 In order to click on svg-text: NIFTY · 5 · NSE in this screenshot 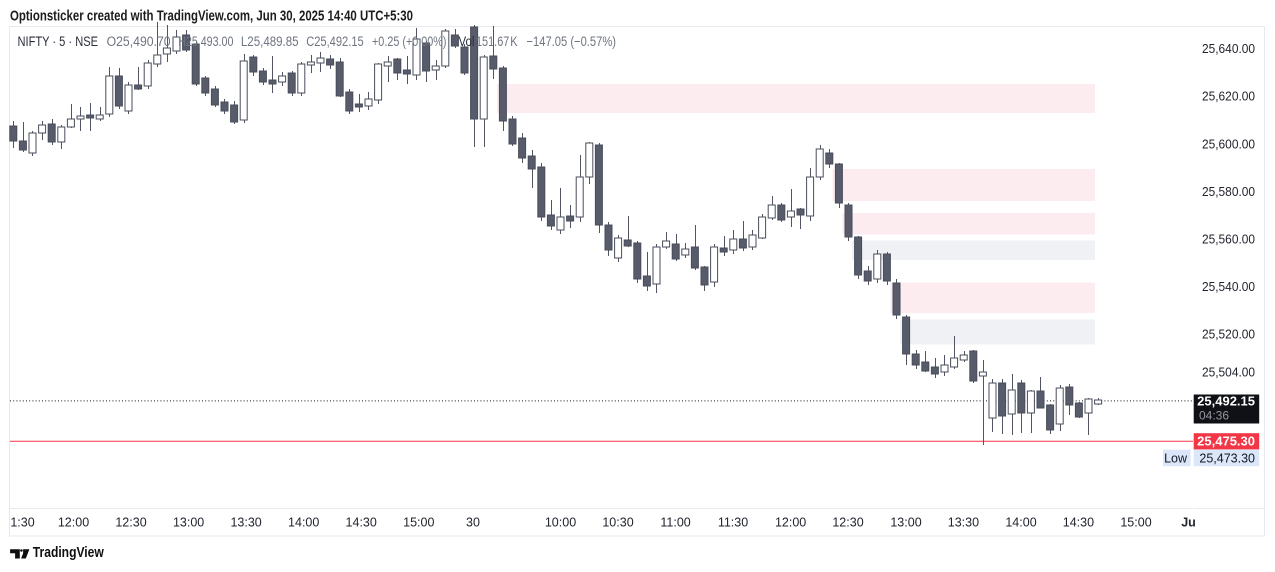, I will do `click(58, 41)`.